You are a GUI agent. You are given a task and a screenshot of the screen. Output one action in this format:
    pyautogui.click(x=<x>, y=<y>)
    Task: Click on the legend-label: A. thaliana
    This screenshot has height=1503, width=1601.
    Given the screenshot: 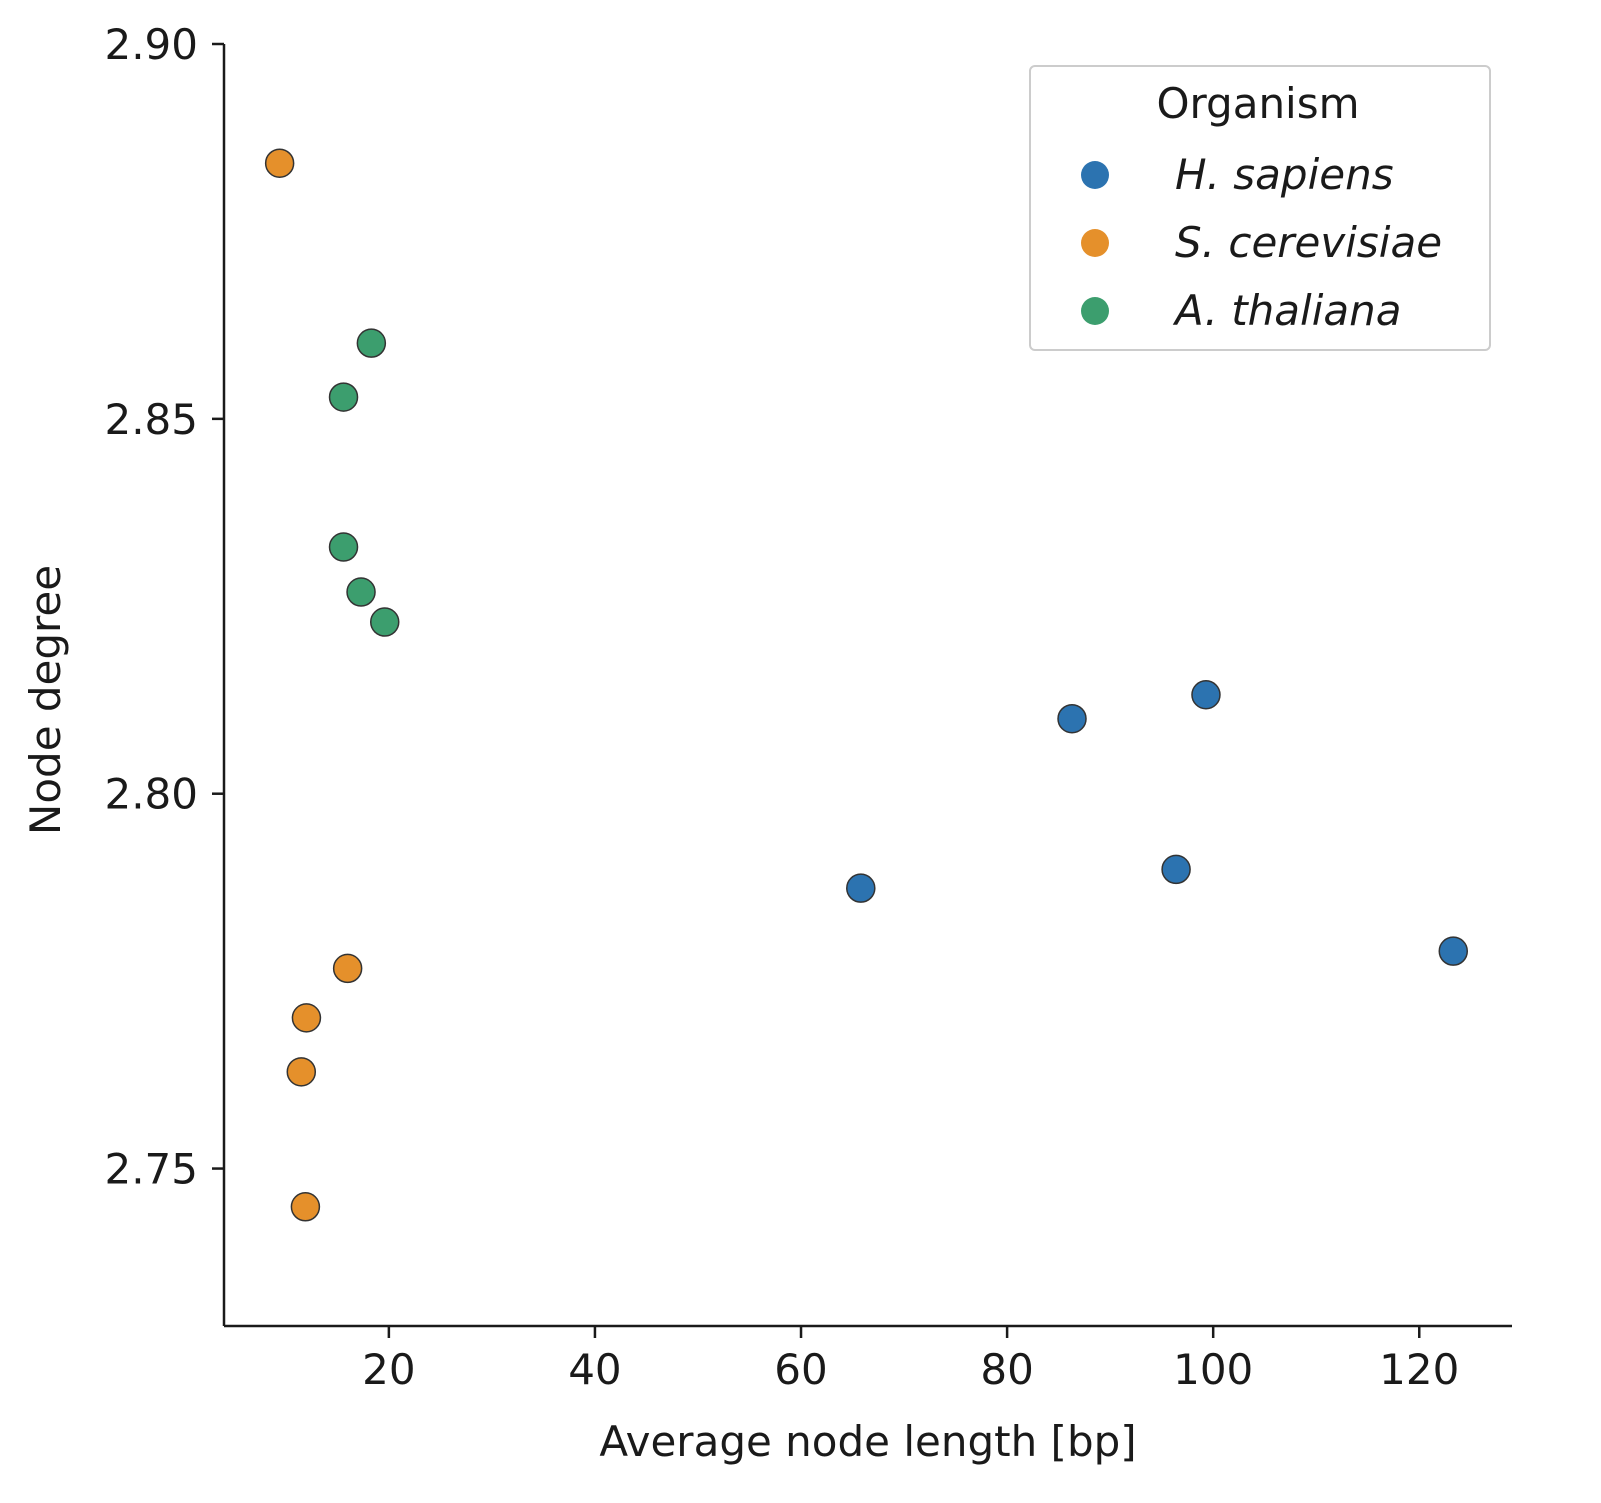 What is the action you would take?
    pyautogui.click(x=1286, y=310)
    